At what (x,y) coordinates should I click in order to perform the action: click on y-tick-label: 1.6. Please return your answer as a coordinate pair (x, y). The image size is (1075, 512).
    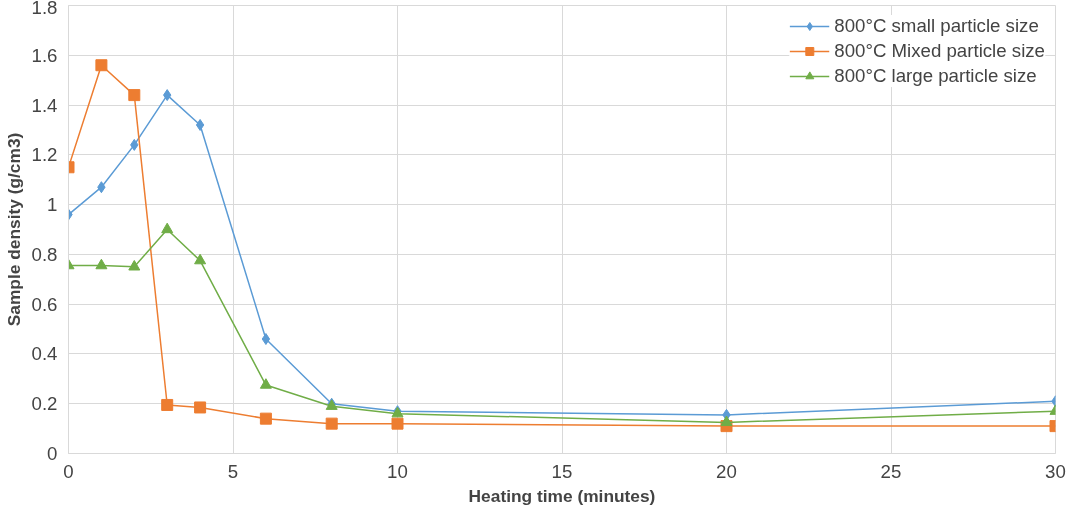
    Looking at the image, I should click on (44, 55).